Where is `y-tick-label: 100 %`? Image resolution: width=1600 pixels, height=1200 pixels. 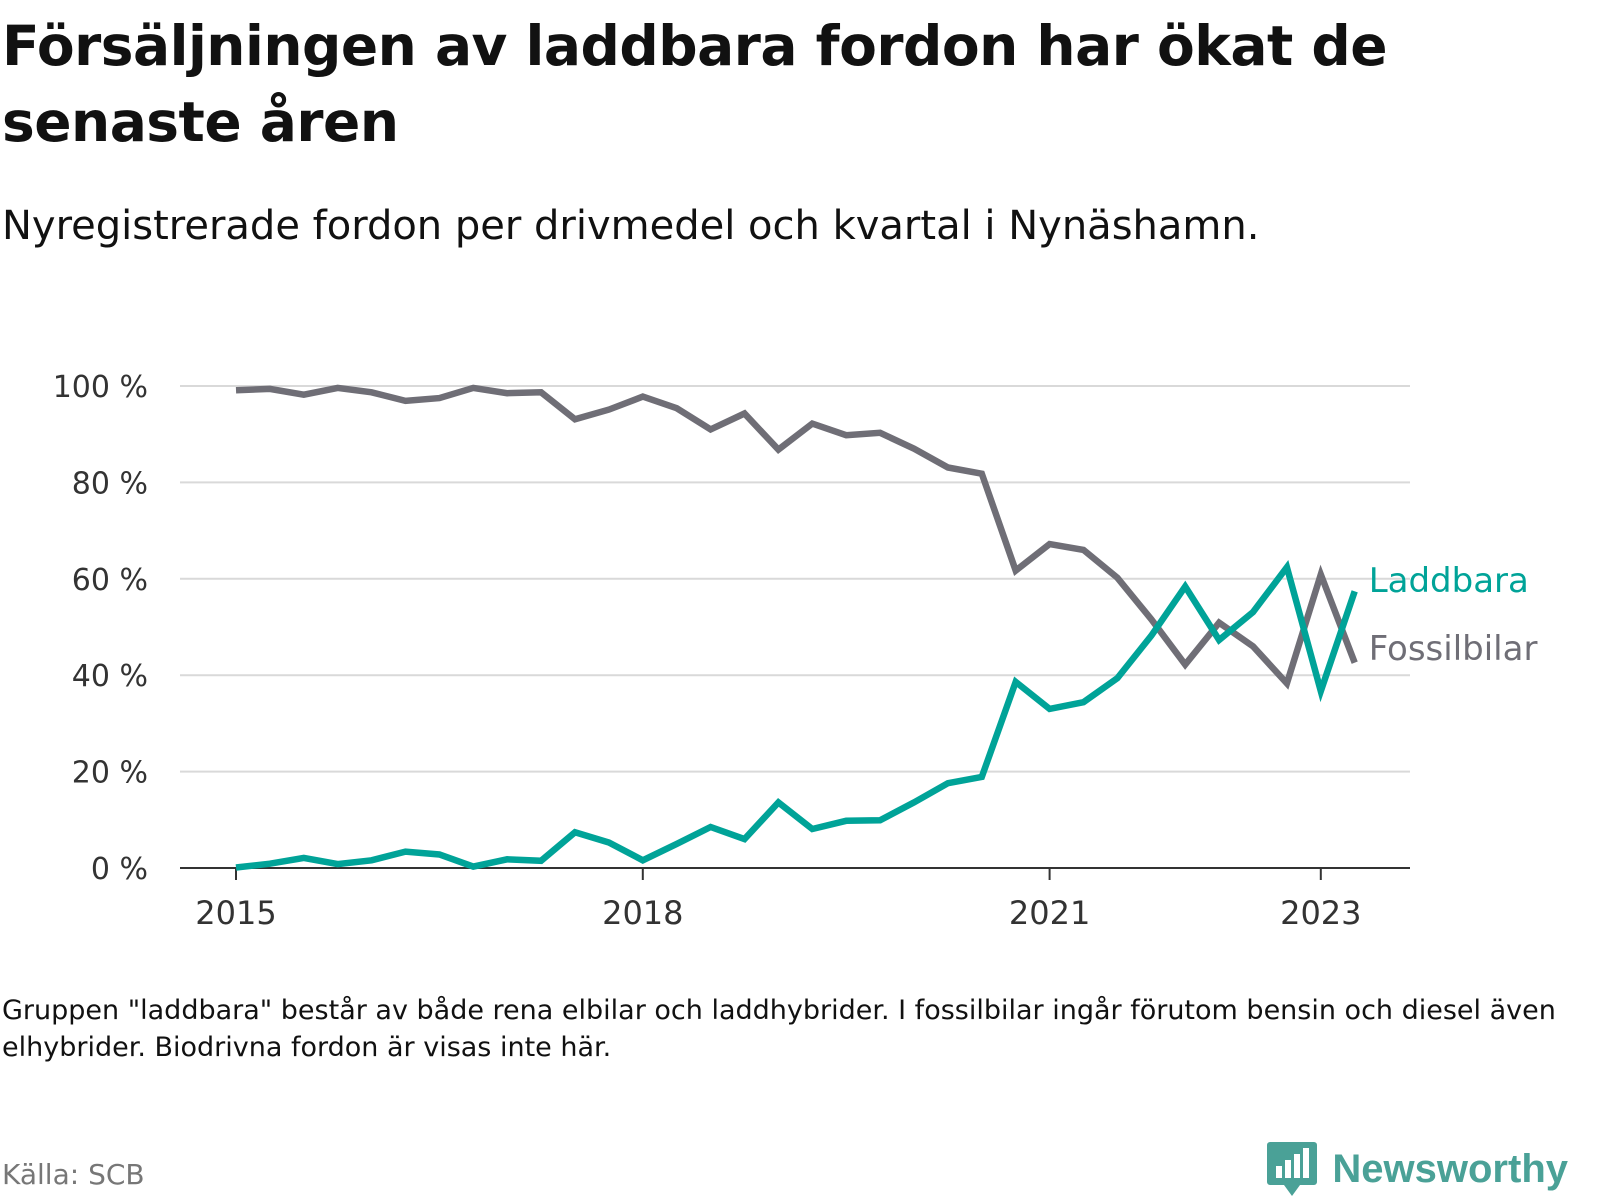
y-tick-label: 100 % is located at coordinates (100, 387).